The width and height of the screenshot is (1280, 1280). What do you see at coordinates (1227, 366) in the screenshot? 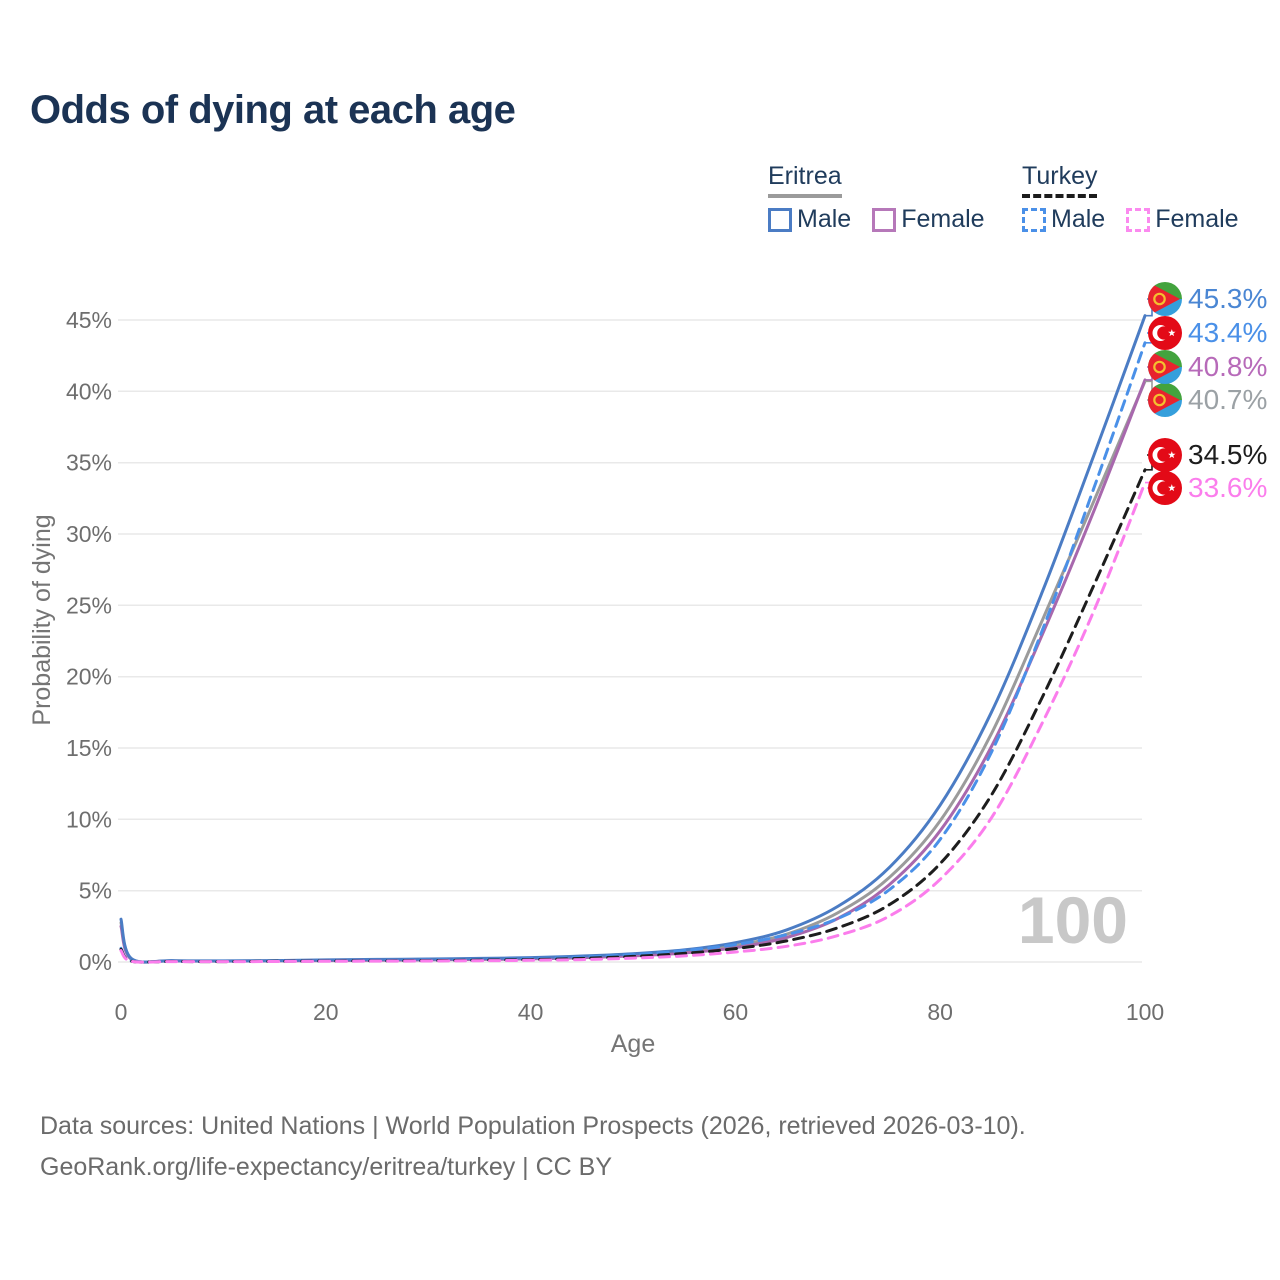
I see `end-value-label-eritrea-female: 40.8%` at bounding box center [1227, 366].